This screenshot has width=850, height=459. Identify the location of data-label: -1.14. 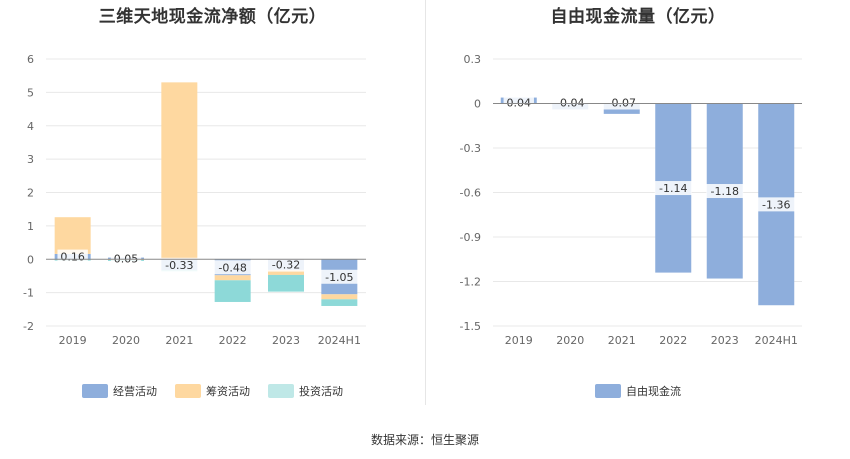
(673, 188).